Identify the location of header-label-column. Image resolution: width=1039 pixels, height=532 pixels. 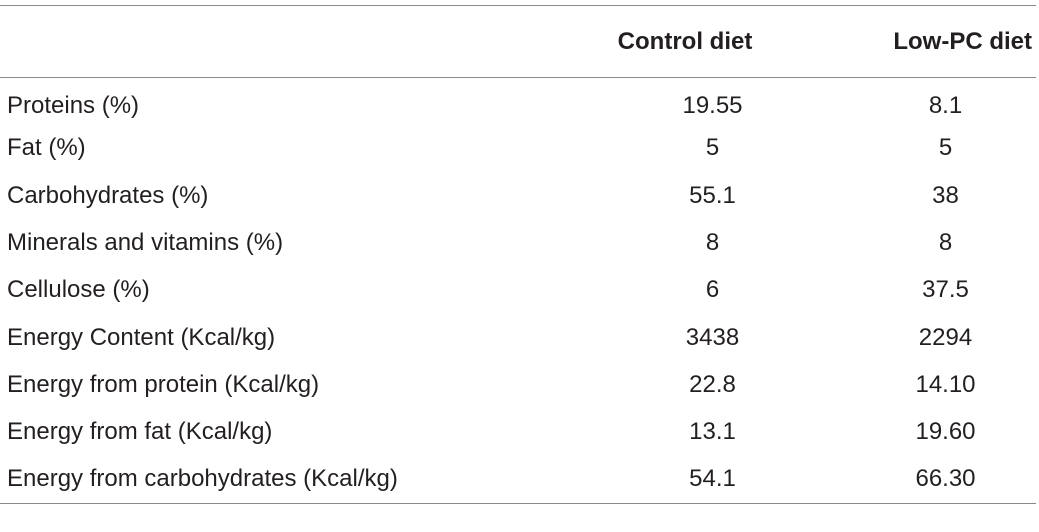
(280, 41).